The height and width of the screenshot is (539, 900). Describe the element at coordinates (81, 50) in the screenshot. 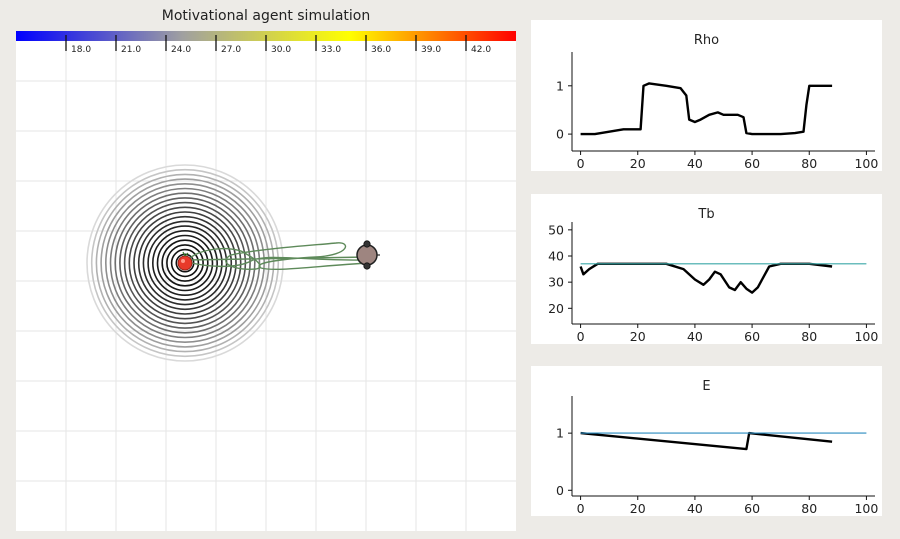

I see `colorbar-tick-label: 18.0` at that location.